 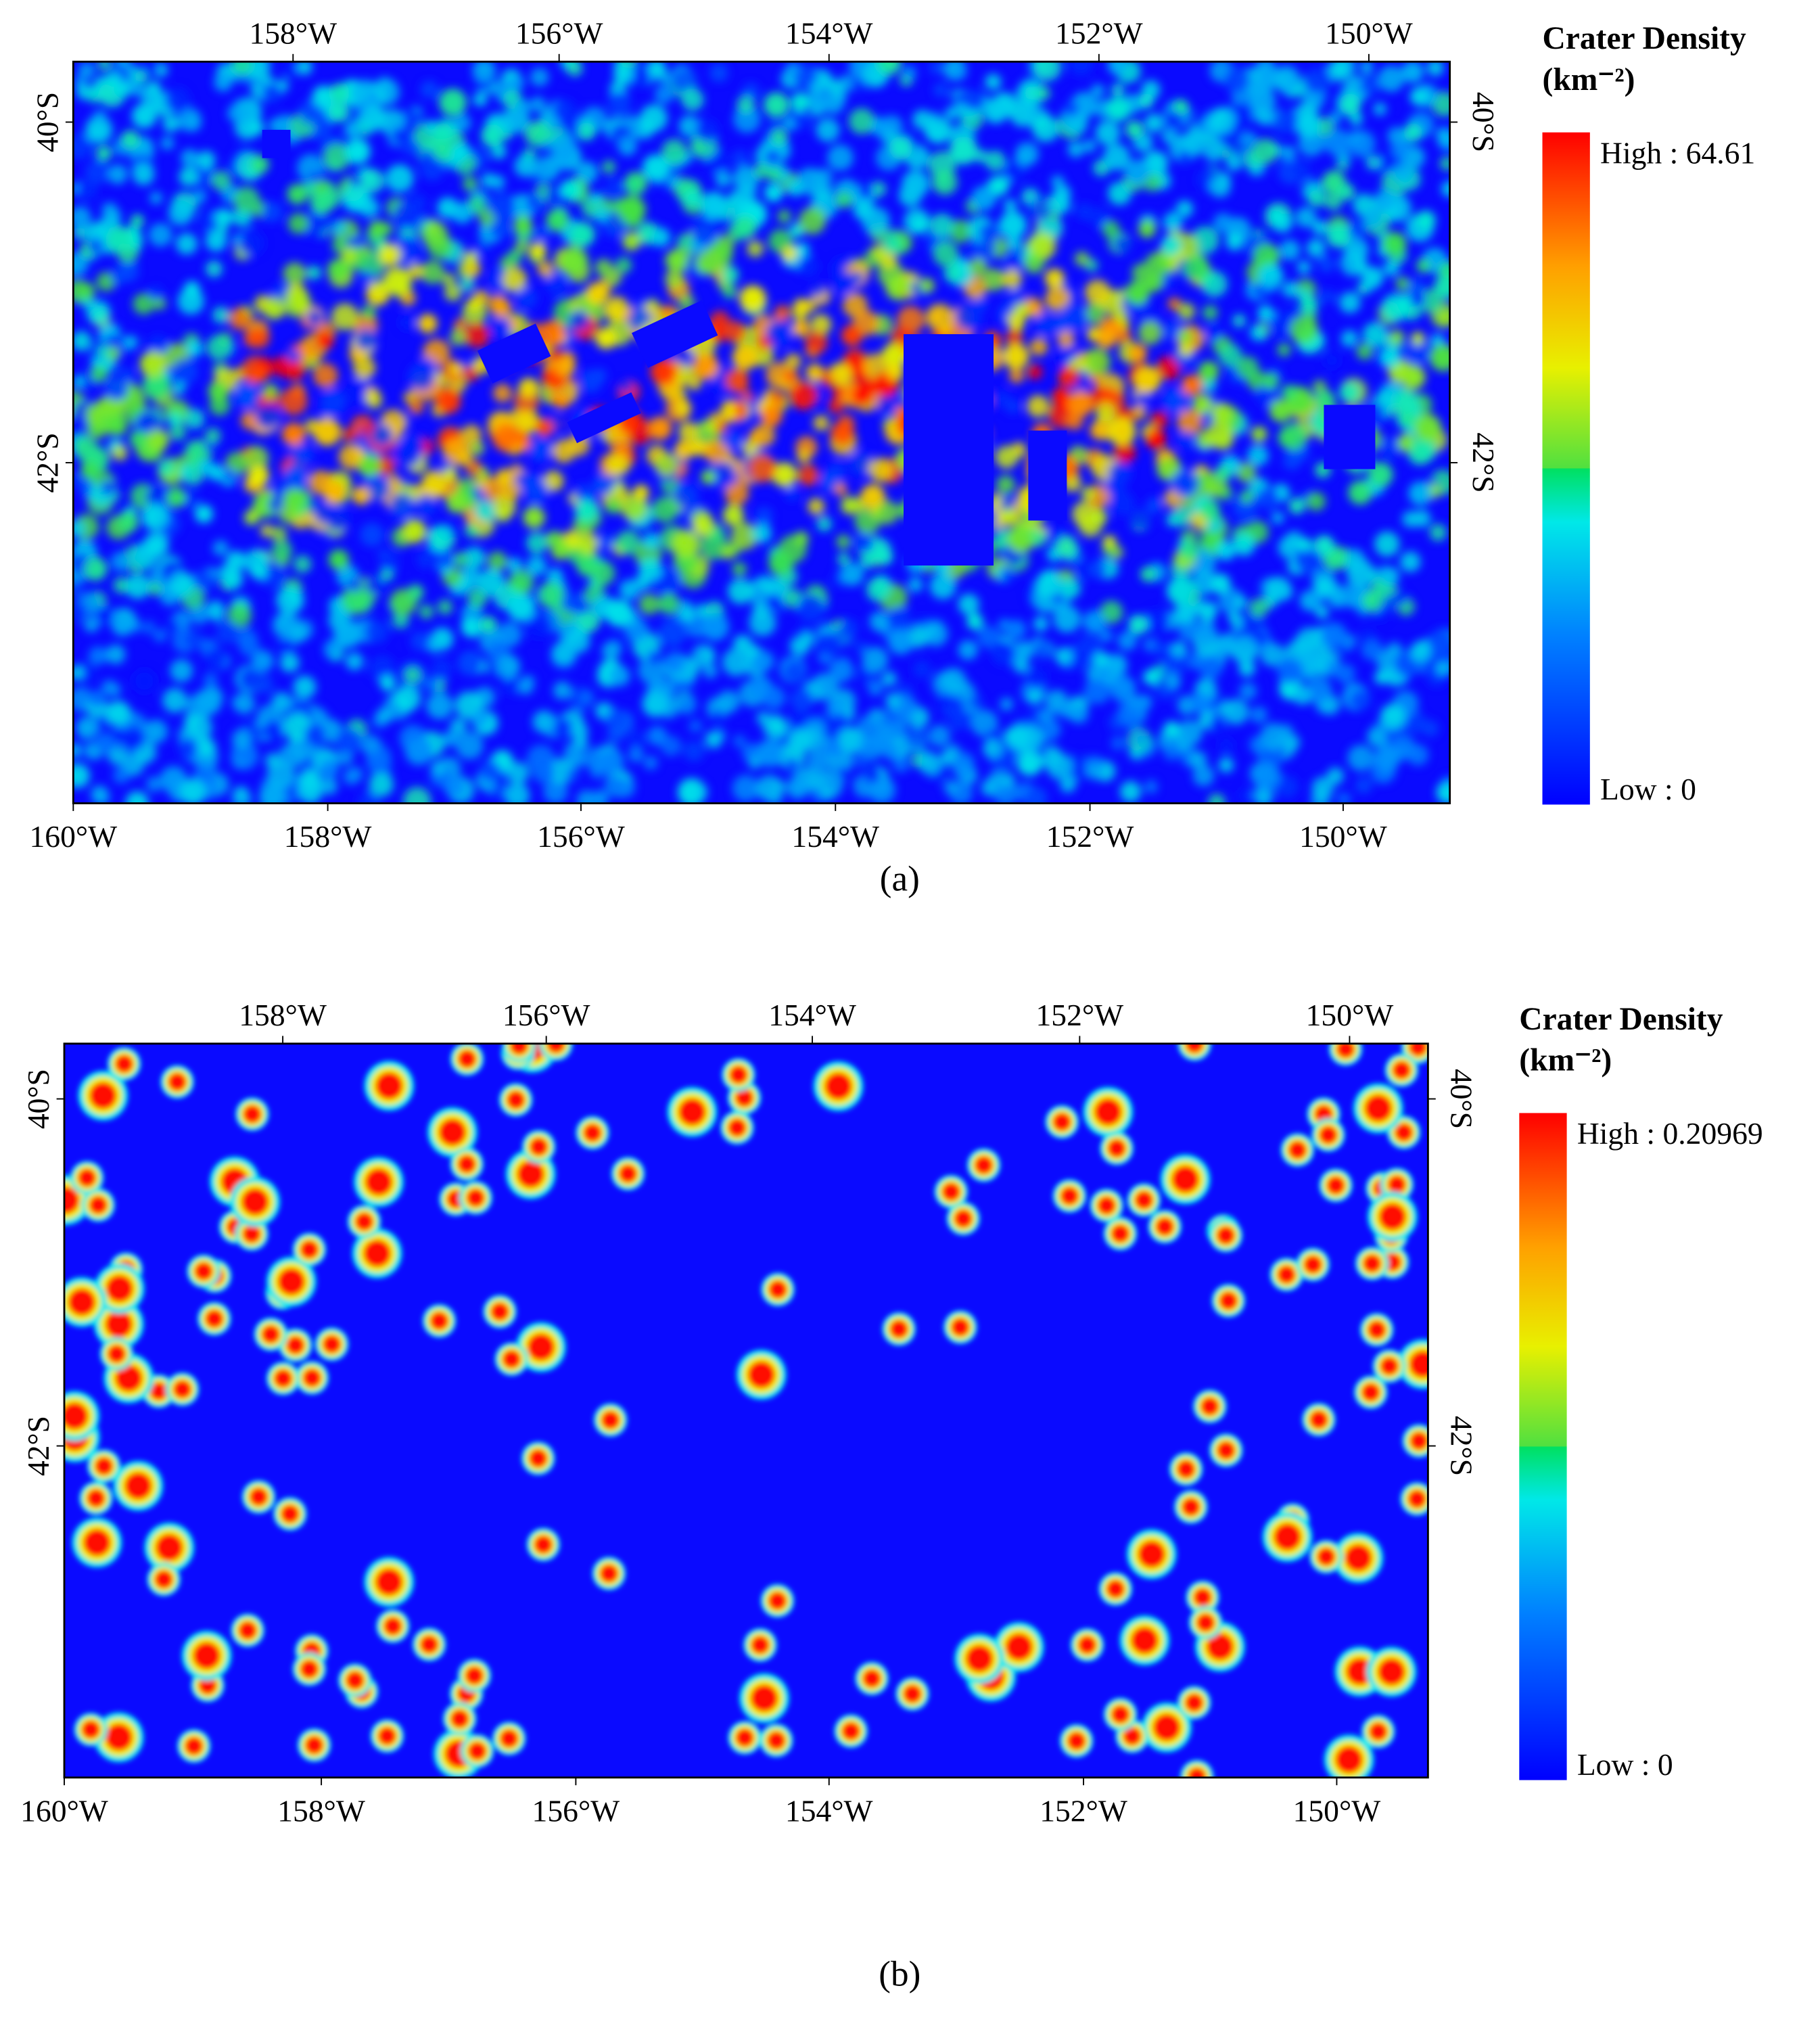 What do you see at coordinates (1625, 1765) in the screenshot?
I see `legend-low-label: Low : 0` at bounding box center [1625, 1765].